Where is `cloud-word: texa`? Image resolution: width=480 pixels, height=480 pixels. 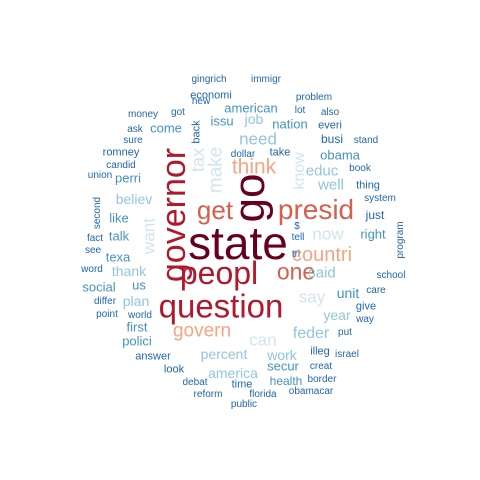 cloud-word: texa is located at coordinates (118, 257).